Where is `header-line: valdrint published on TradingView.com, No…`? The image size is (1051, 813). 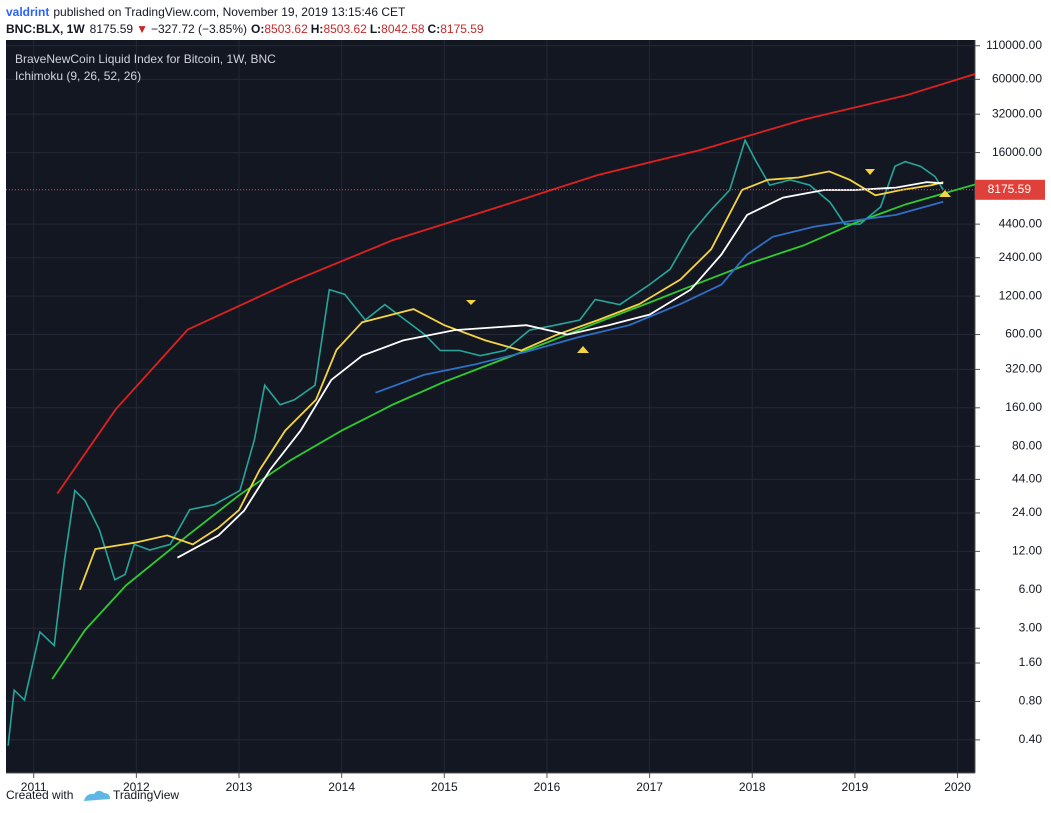
header-line: valdrint published on TradingView.com, No… is located at coordinates (206, 12).